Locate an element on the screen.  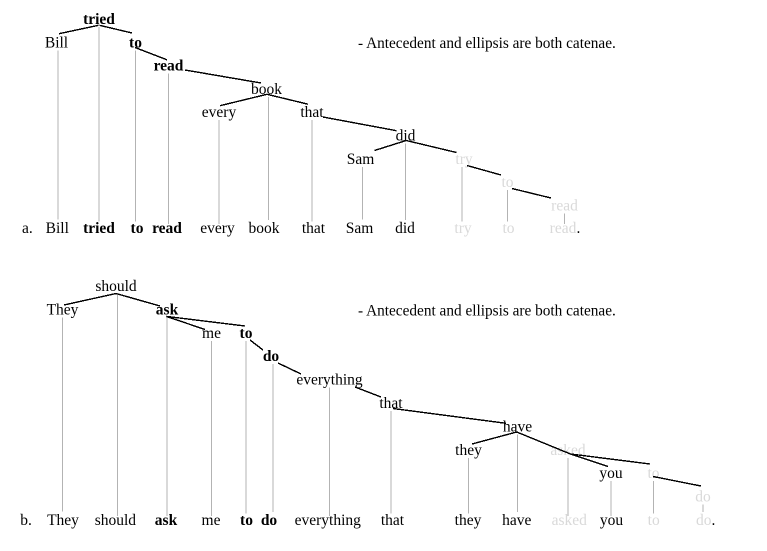
svg-text: b. is located at coordinates (26, 520).